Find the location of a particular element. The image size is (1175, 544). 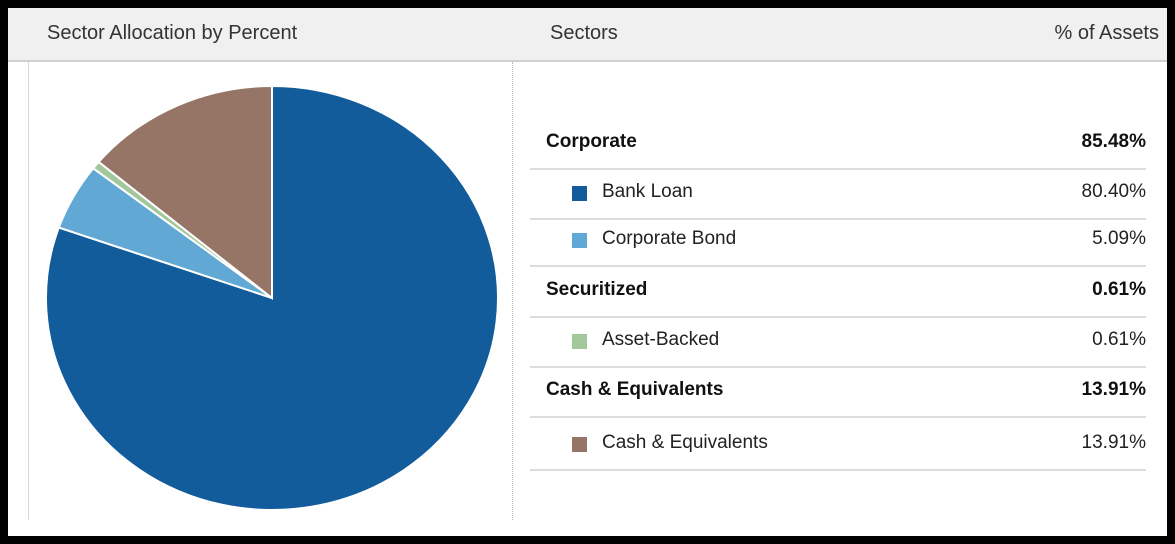

sector-item-row-cash-equivalents: Cash & Equivalents 13.91% is located at coordinates (838, 445).